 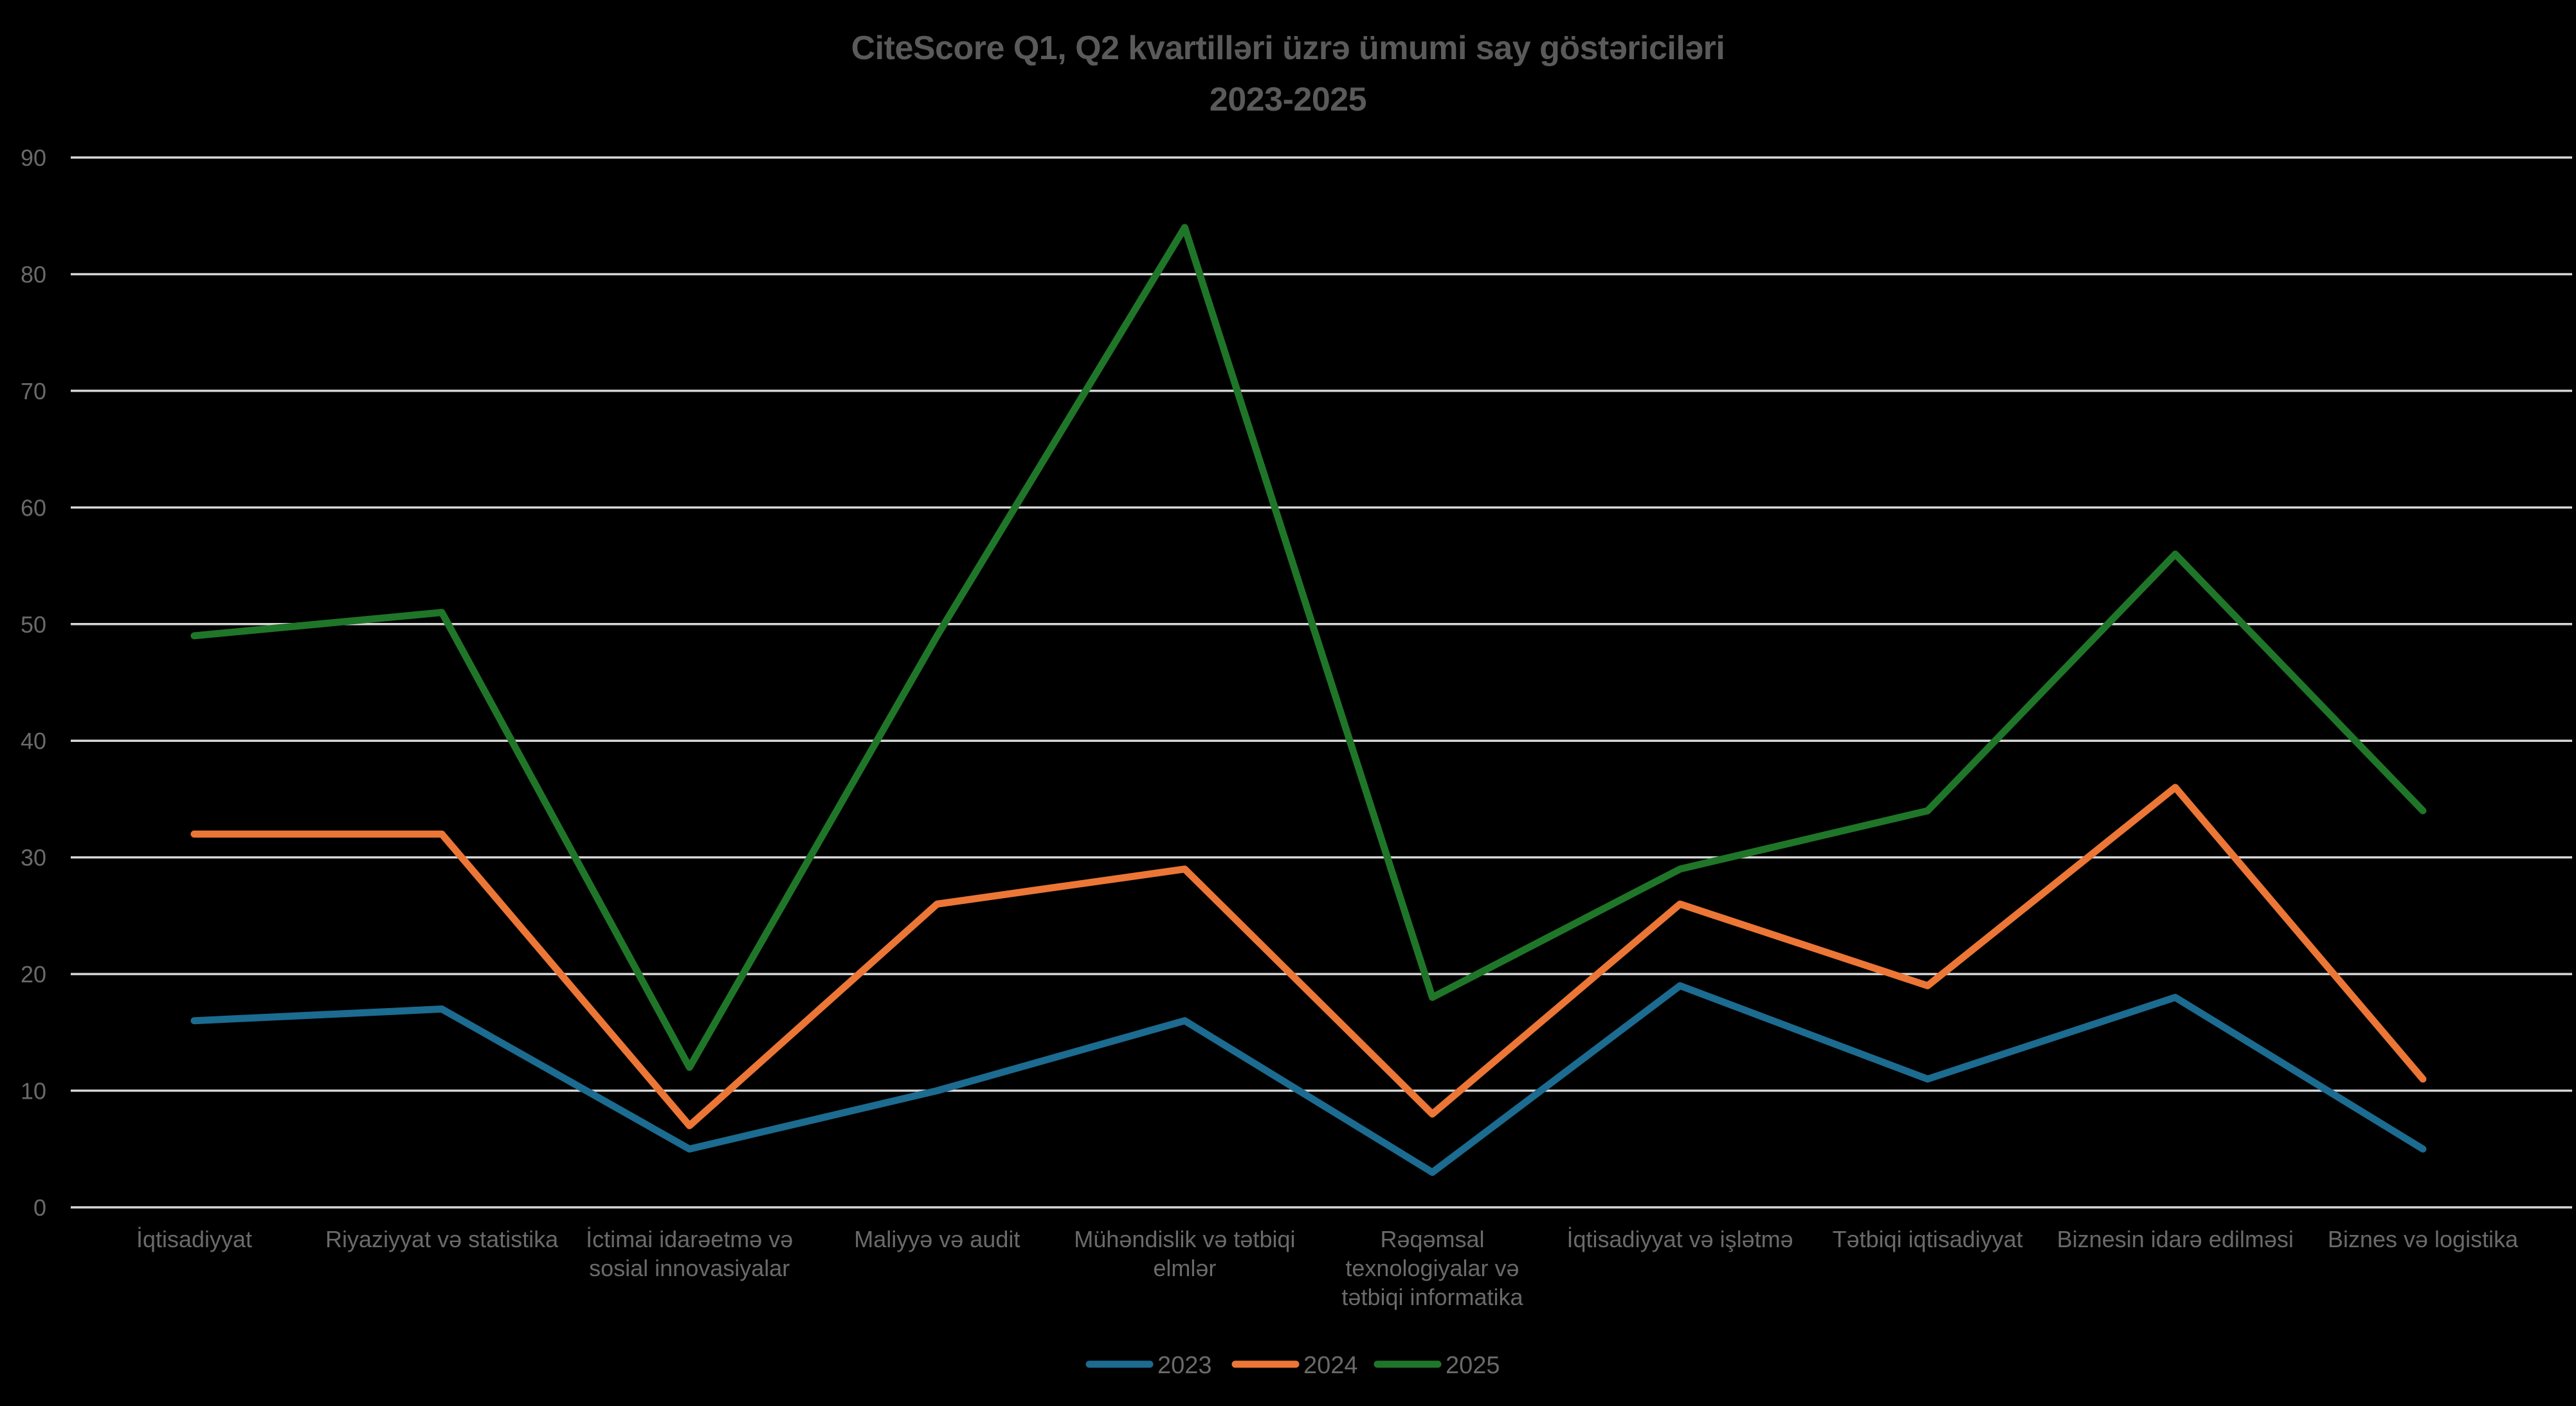 I want to click on x-category-label-5-line-2: elmlər, so click(x=1184, y=1268).